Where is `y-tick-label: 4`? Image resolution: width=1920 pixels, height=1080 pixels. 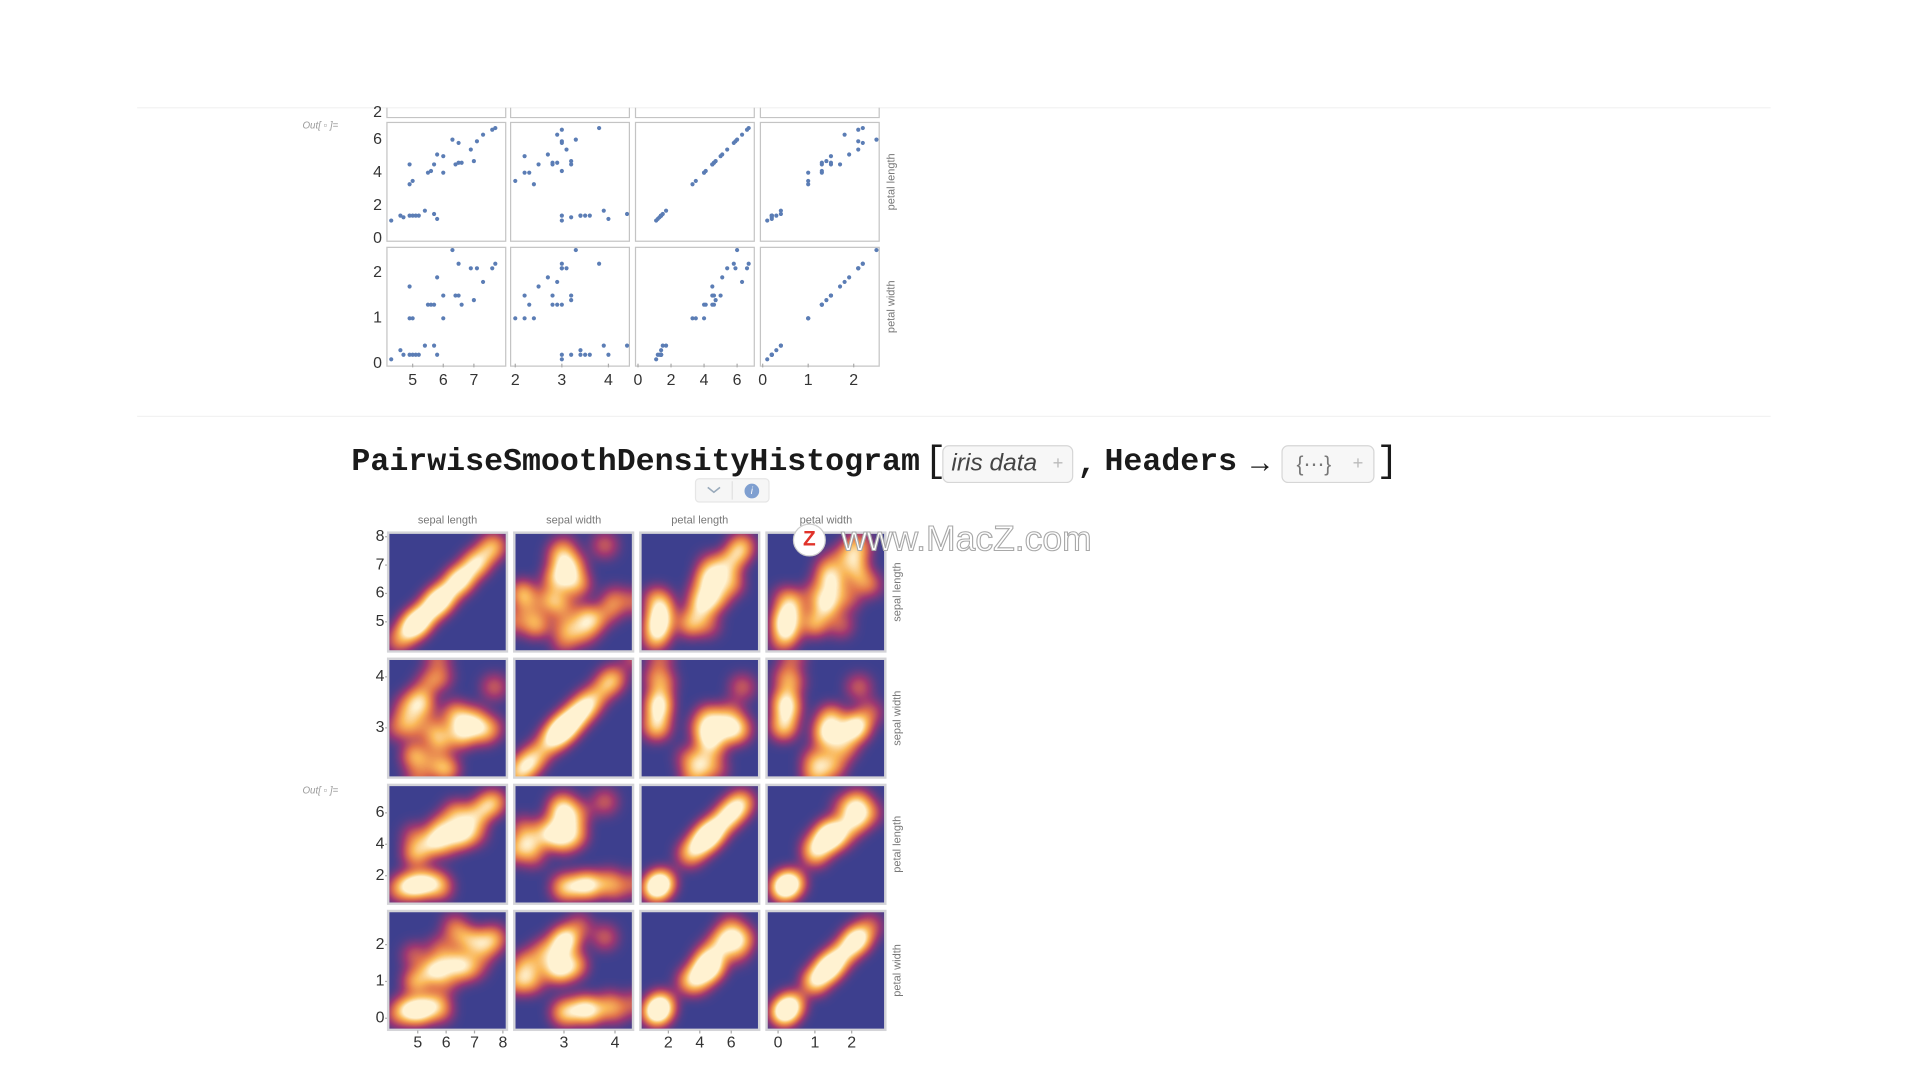 y-tick-label: 4 is located at coordinates (377, 172).